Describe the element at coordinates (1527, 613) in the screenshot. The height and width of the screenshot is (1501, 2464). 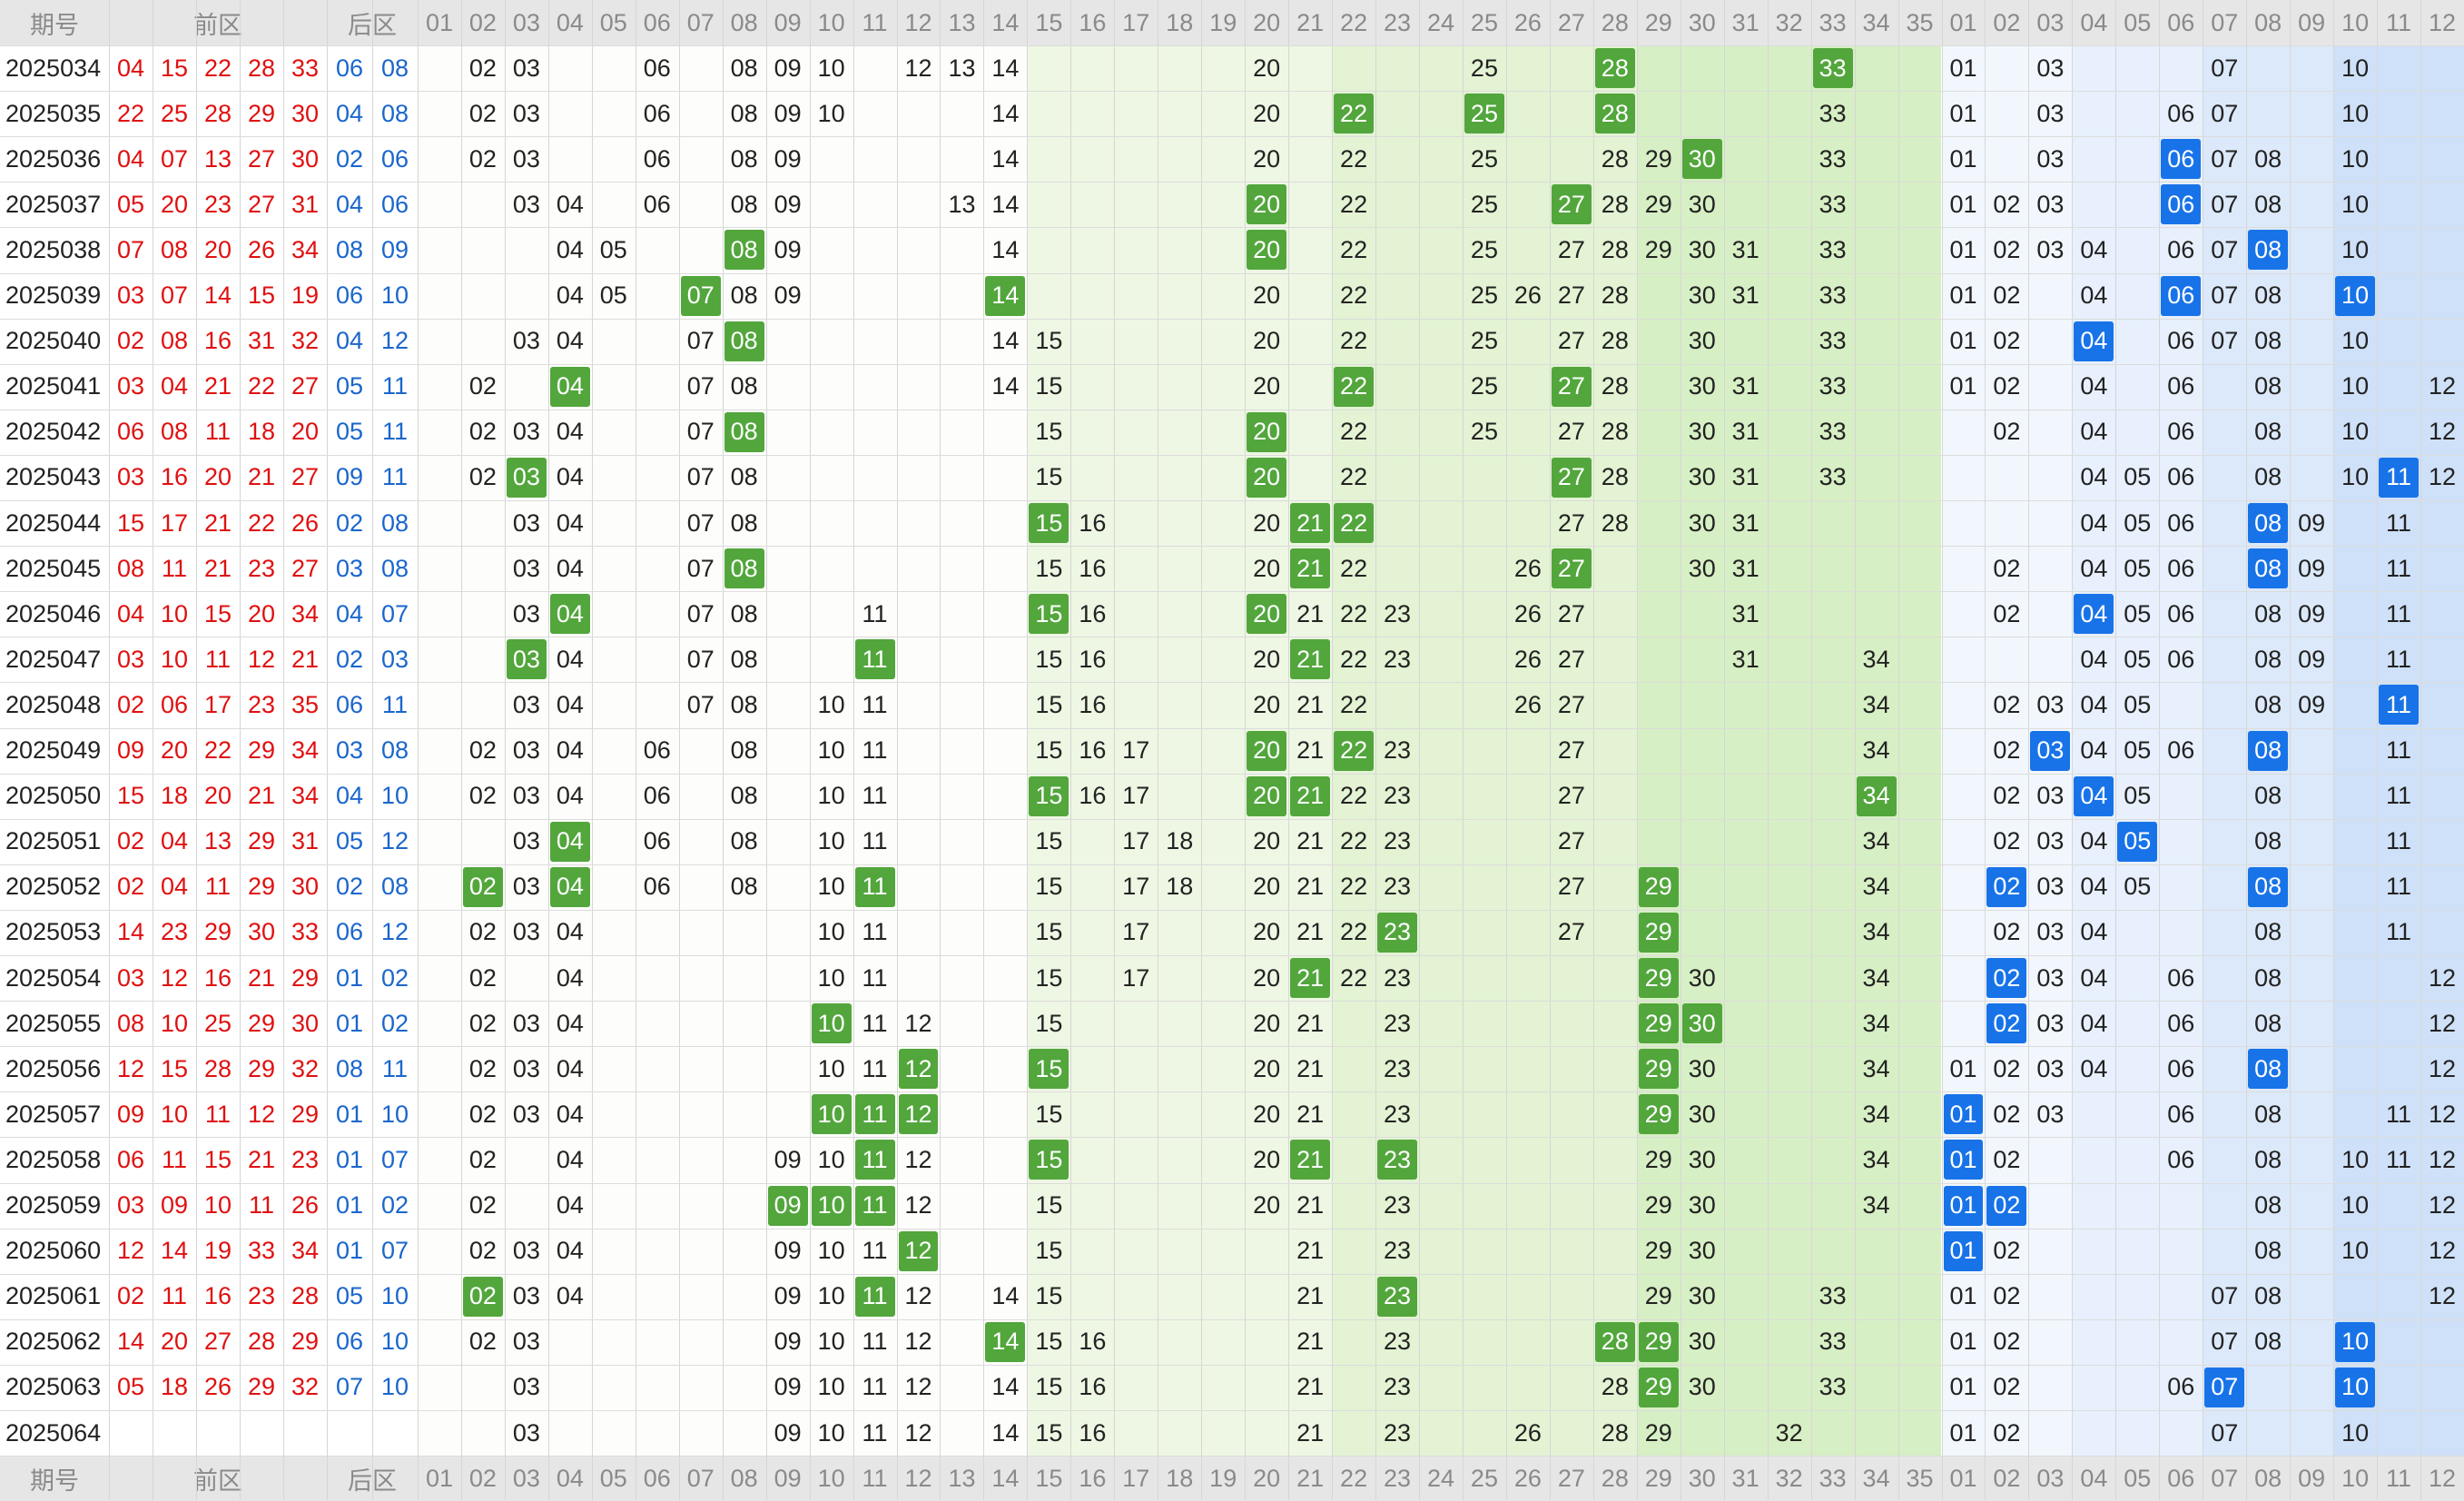
I see `front-zone-number: 26` at that location.